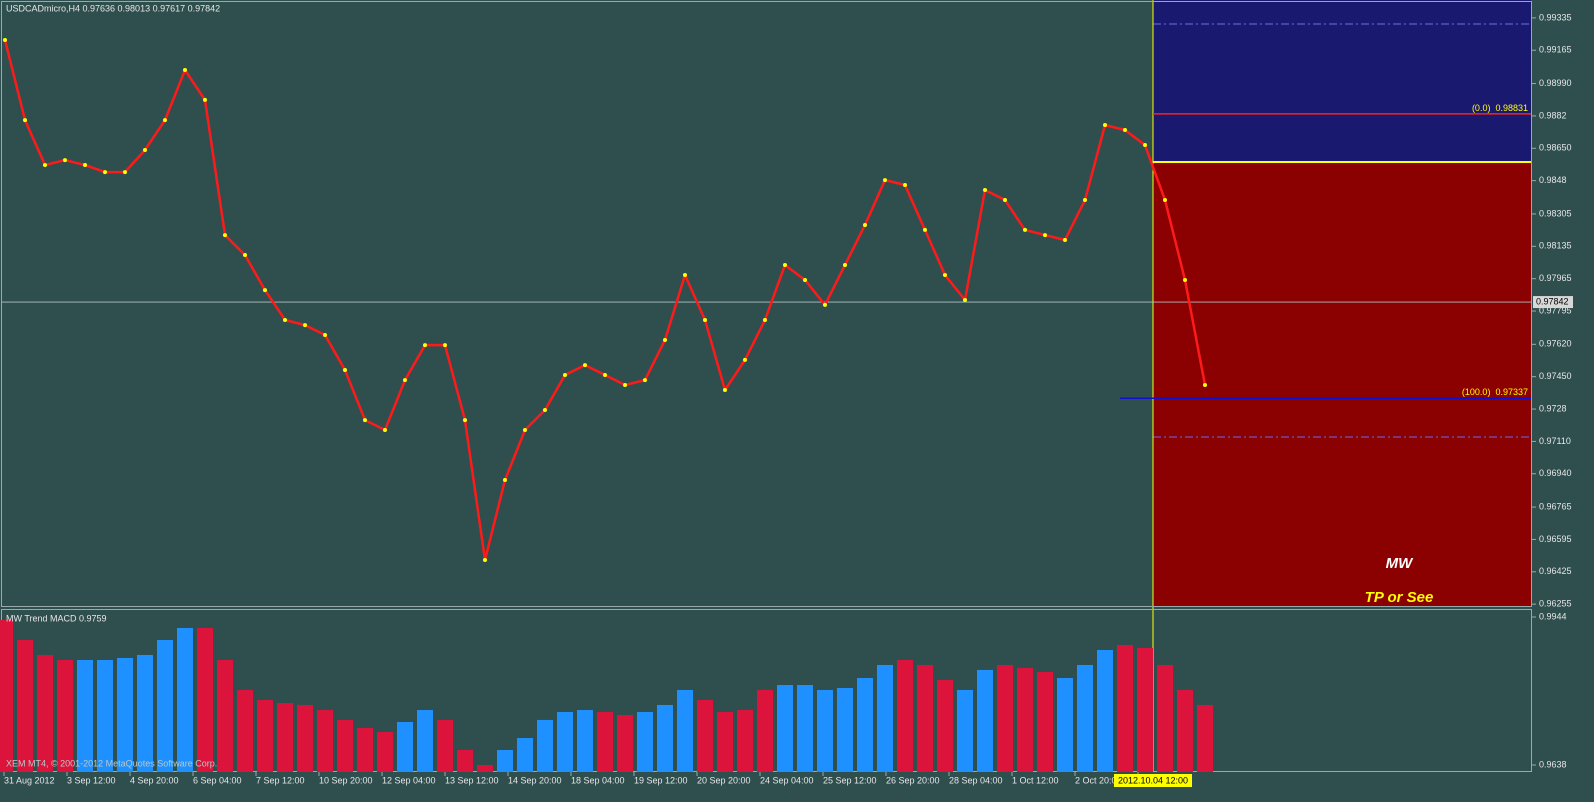 The image size is (1594, 802). What do you see at coordinates (1555, 539) in the screenshot?
I see `y-tick-label: 0.96595` at bounding box center [1555, 539].